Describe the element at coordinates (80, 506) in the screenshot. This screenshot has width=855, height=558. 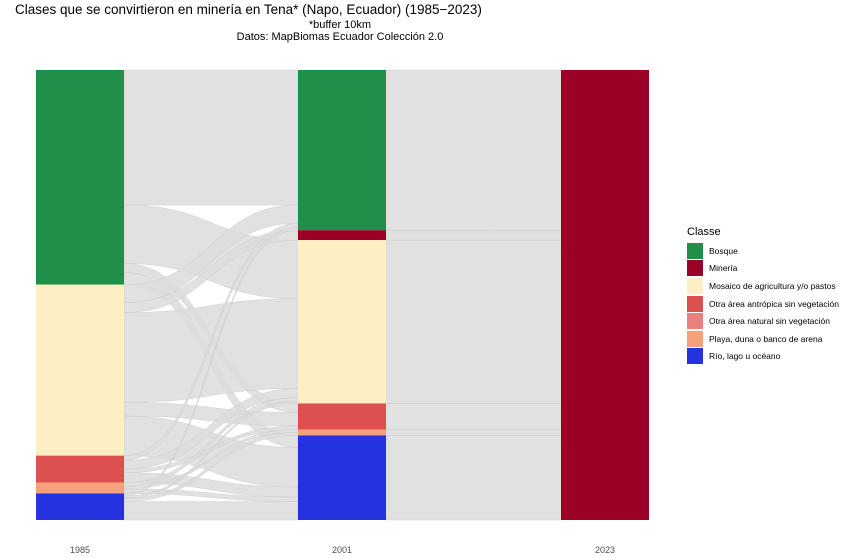
I see `stratum-1985-rio-lago-u-oceano` at that location.